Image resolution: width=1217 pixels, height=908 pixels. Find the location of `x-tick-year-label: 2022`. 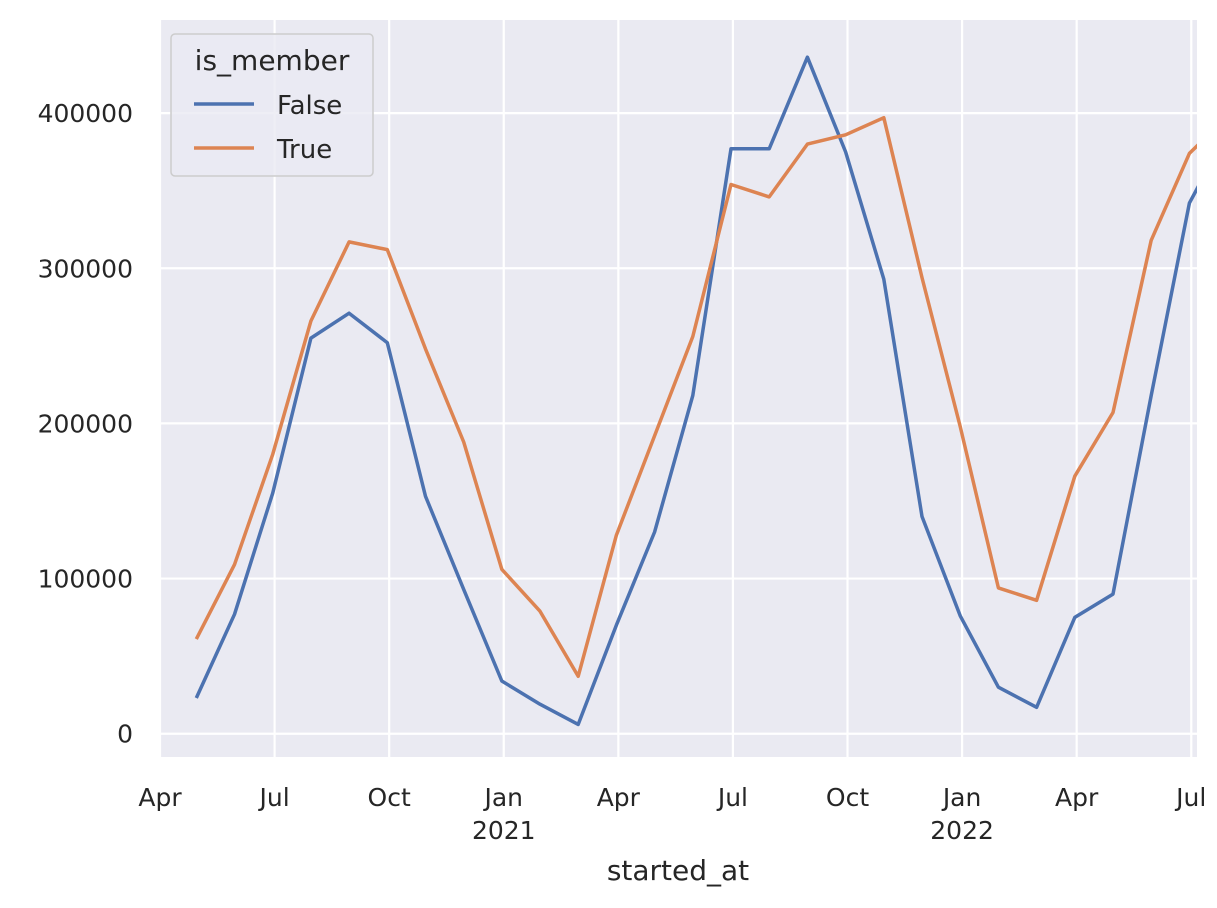

x-tick-year-label: 2022 is located at coordinates (962, 830).